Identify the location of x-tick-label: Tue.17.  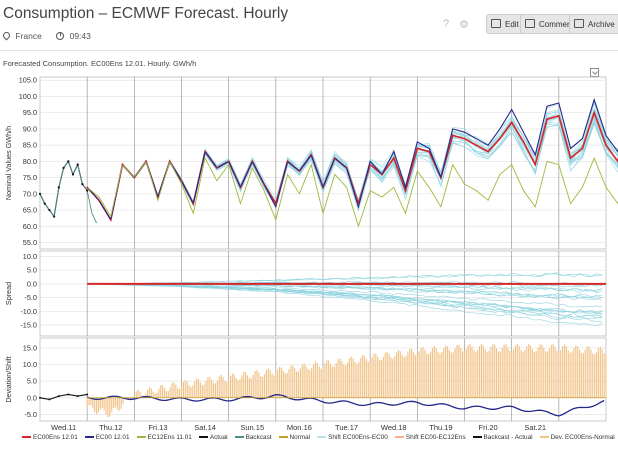
(346, 427).